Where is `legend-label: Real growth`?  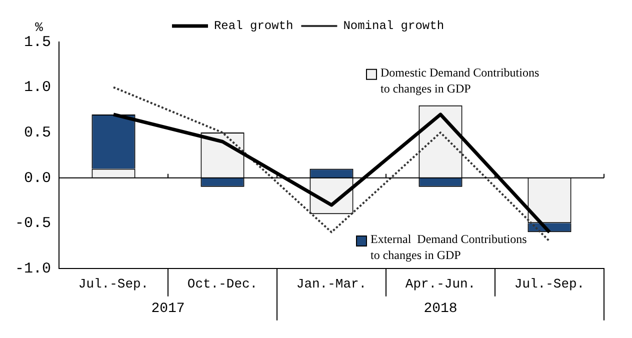
legend-label: Real growth is located at coordinates (254, 26).